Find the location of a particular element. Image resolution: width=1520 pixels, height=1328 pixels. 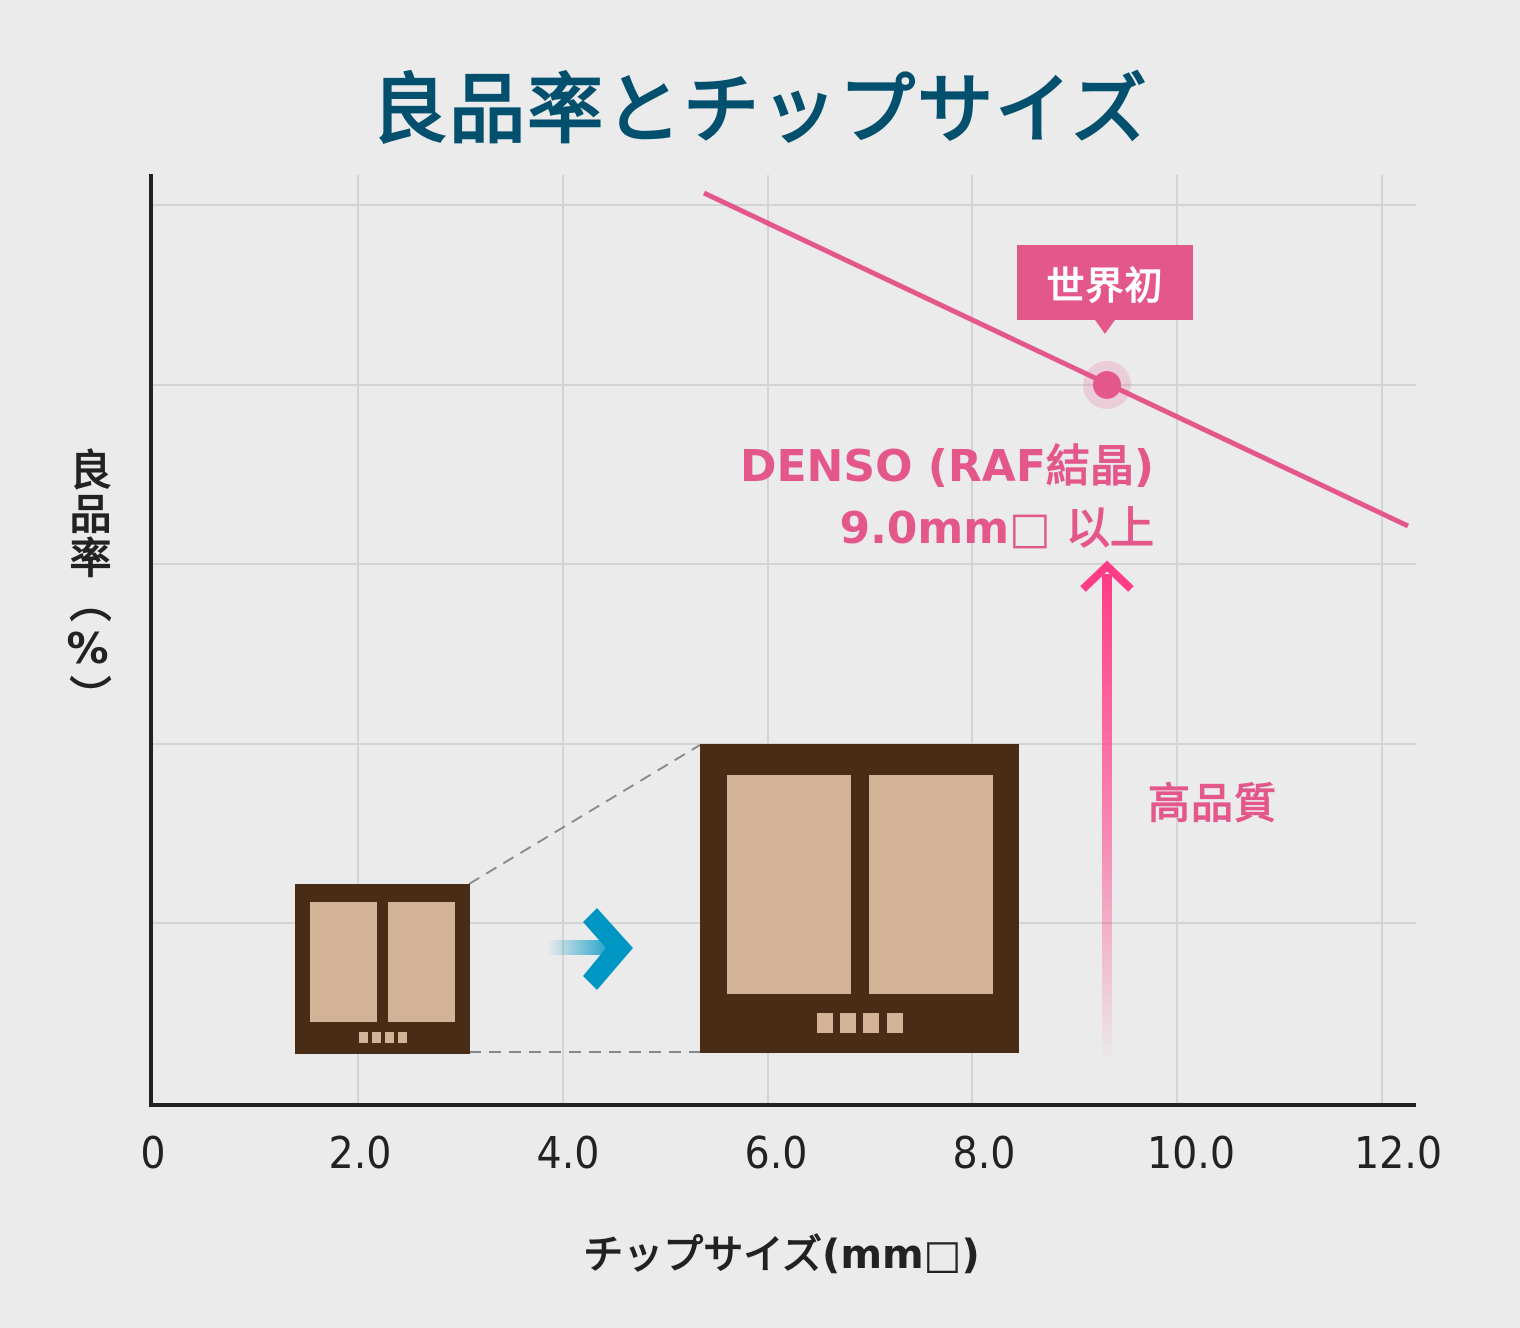

highlight-point is located at coordinates (1107, 385).